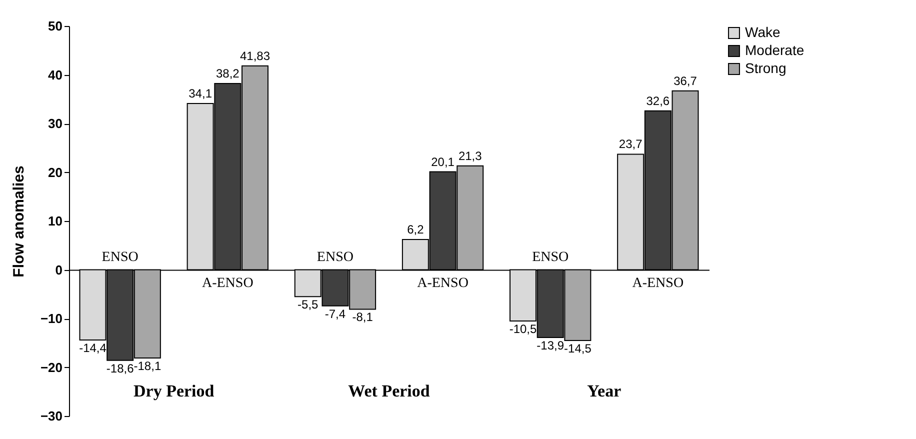 The image size is (916, 439). I want to click on data-label: -5,5, so click(308, 305).